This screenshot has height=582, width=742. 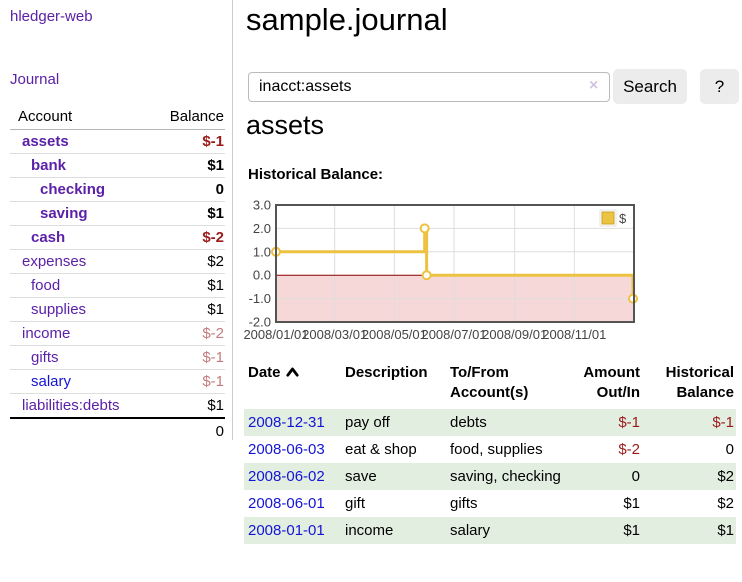 I want to click on column-header-description: Description, so click(x=386, y=372).